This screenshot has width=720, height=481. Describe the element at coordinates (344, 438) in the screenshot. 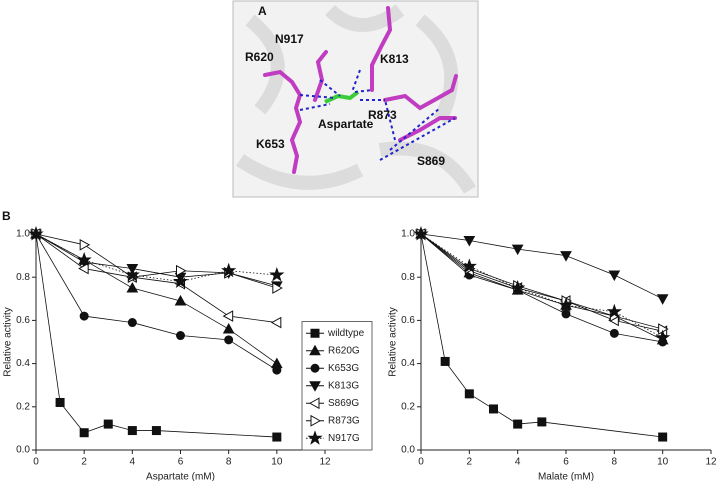

I see `legend-label: N917G` at that location.